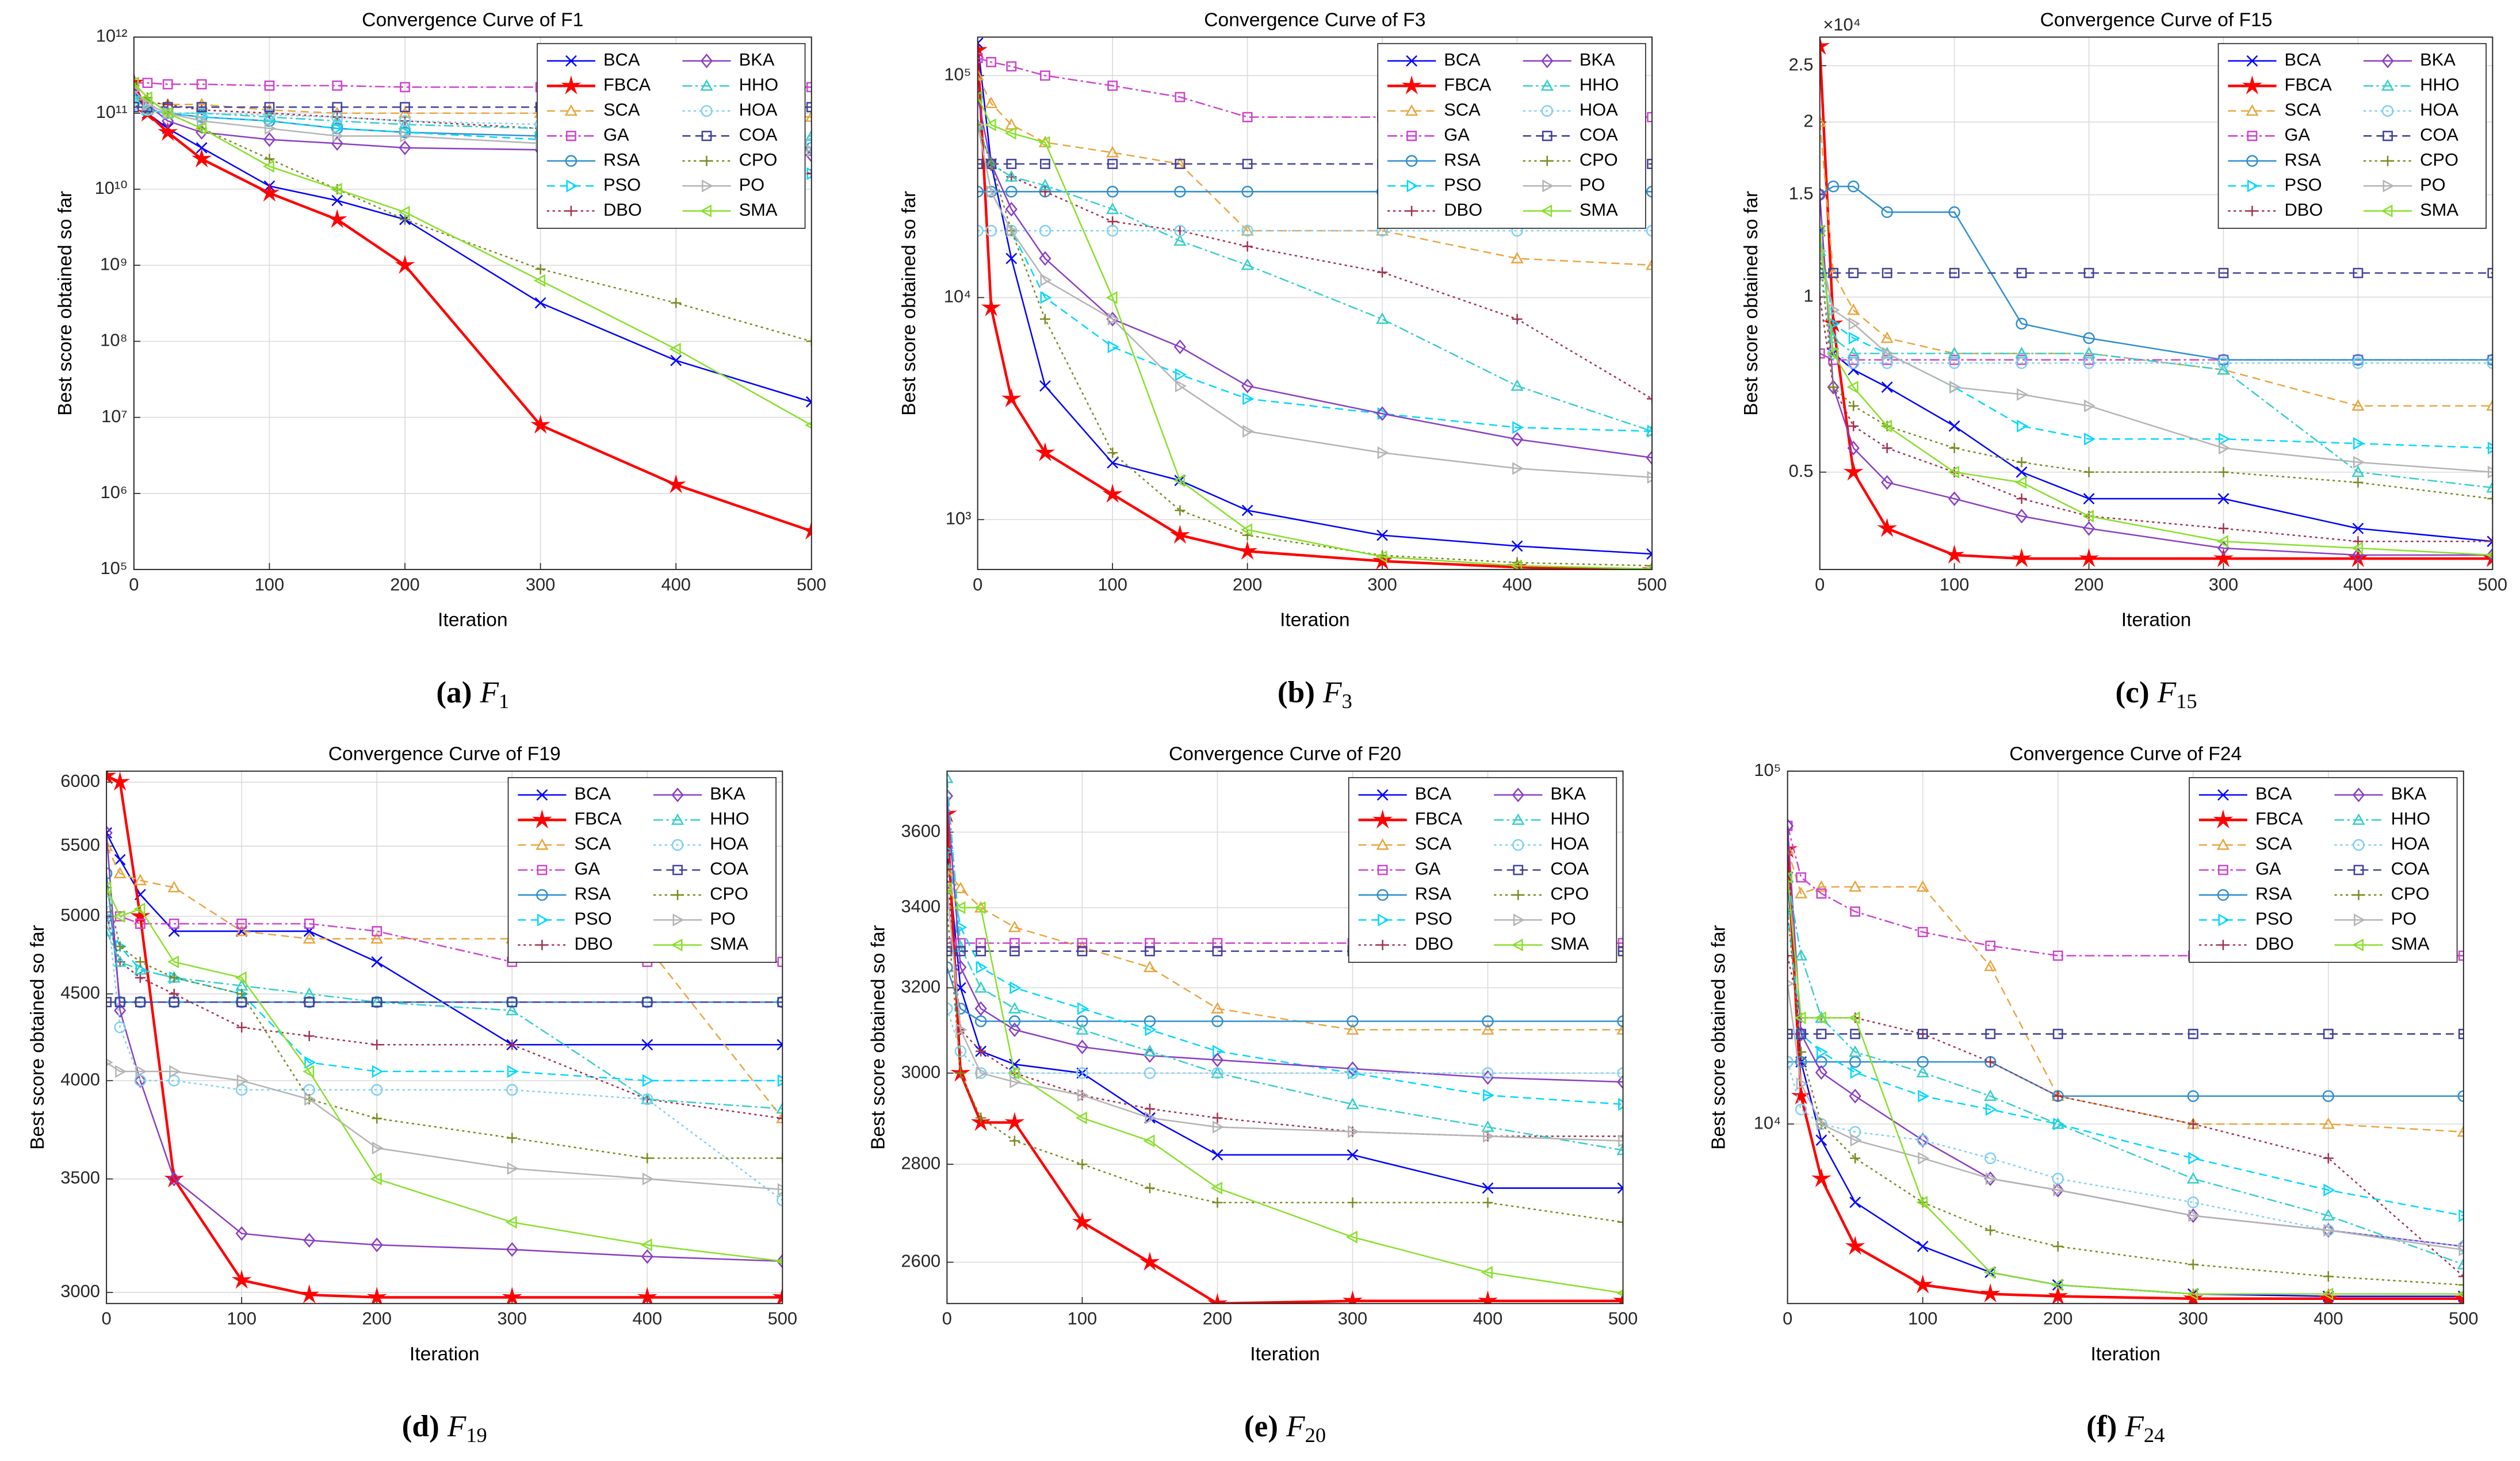 The height and width of the screenshot is (1461, 2520). Describe the element at coordinates (2274, 944) in the screenshot. I see `legend-label: DBO` at that location.